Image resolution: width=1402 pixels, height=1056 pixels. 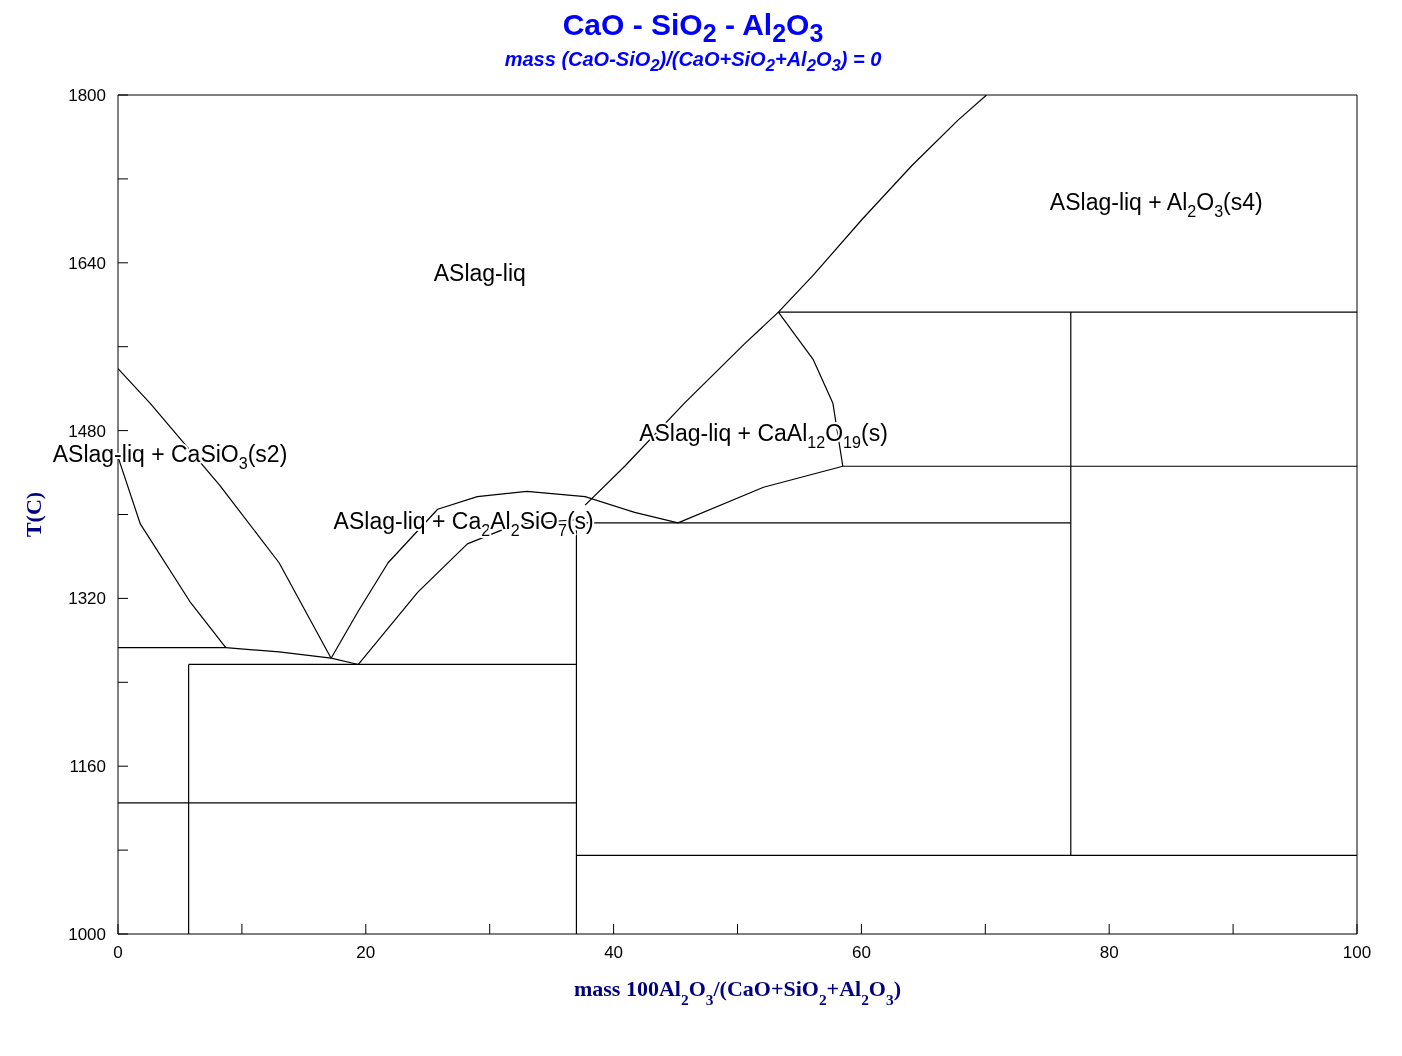 What do you see at coordinates (87, 263) in the screenshot?
I see `y-tick-label: 1640` at bounding box center [87, 263].